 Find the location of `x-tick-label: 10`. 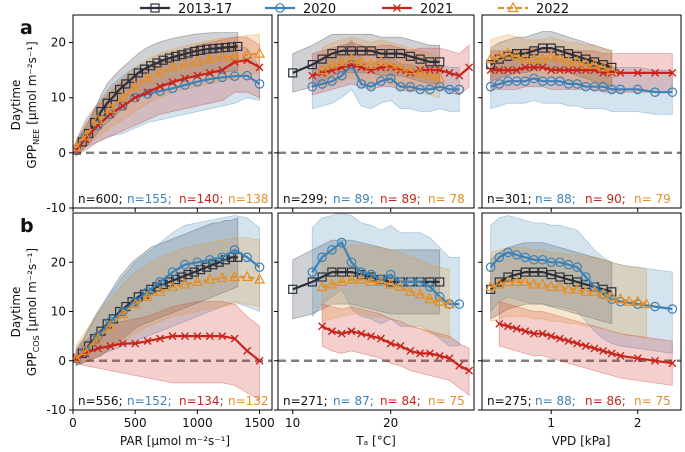

x-tick-label: 10 is located at coordinates (292, 423).